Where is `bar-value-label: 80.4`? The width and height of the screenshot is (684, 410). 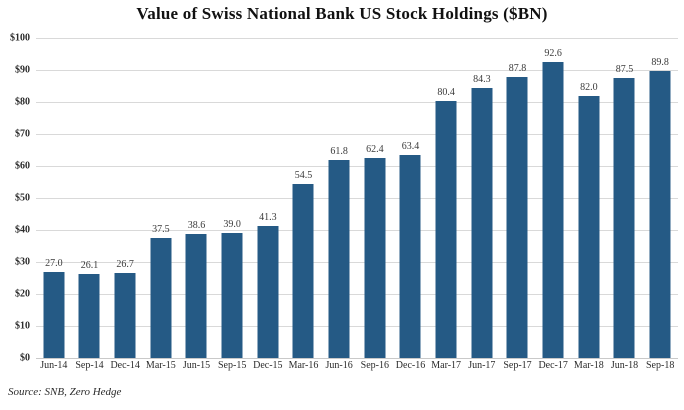
bar-value-label: 80.4 is located at coordinates (446, 92).